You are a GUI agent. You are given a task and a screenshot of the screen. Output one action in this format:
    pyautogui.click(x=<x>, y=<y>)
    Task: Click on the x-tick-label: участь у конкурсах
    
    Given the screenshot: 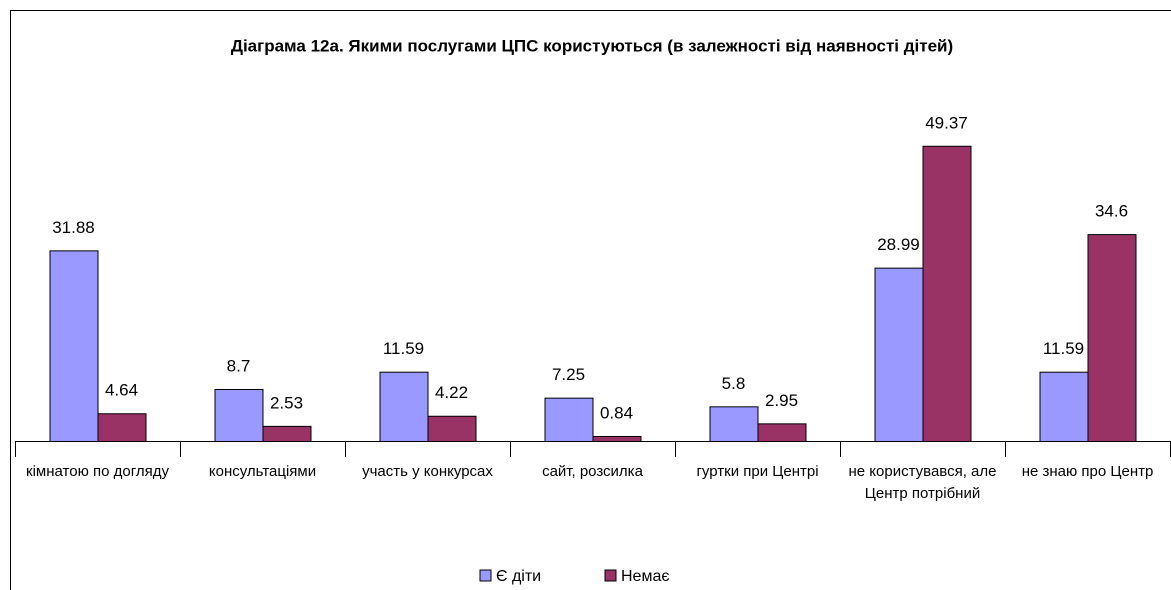 What is the action you would take?
    pyautogui.click(x=427, y=471)
    